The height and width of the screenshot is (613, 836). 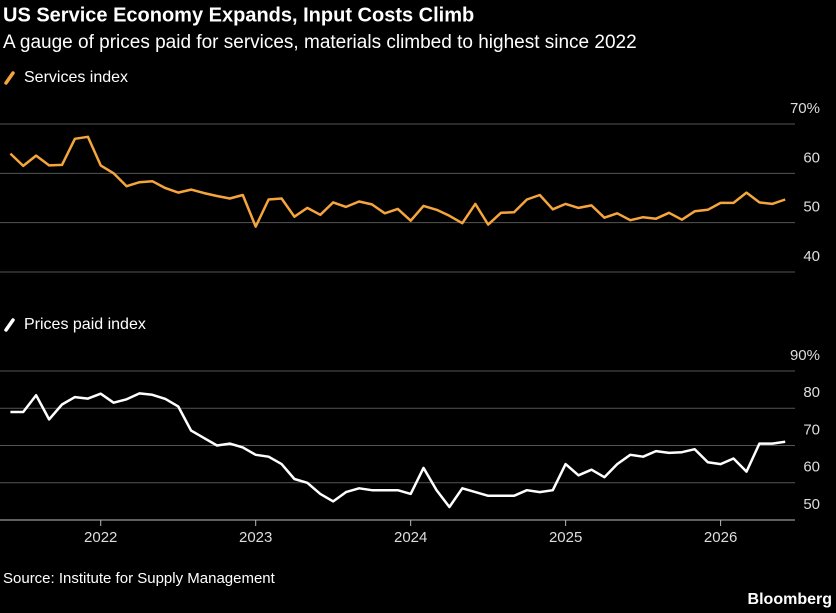 I want to click on x-tick-label: 2022, so click(x=100, y=537).